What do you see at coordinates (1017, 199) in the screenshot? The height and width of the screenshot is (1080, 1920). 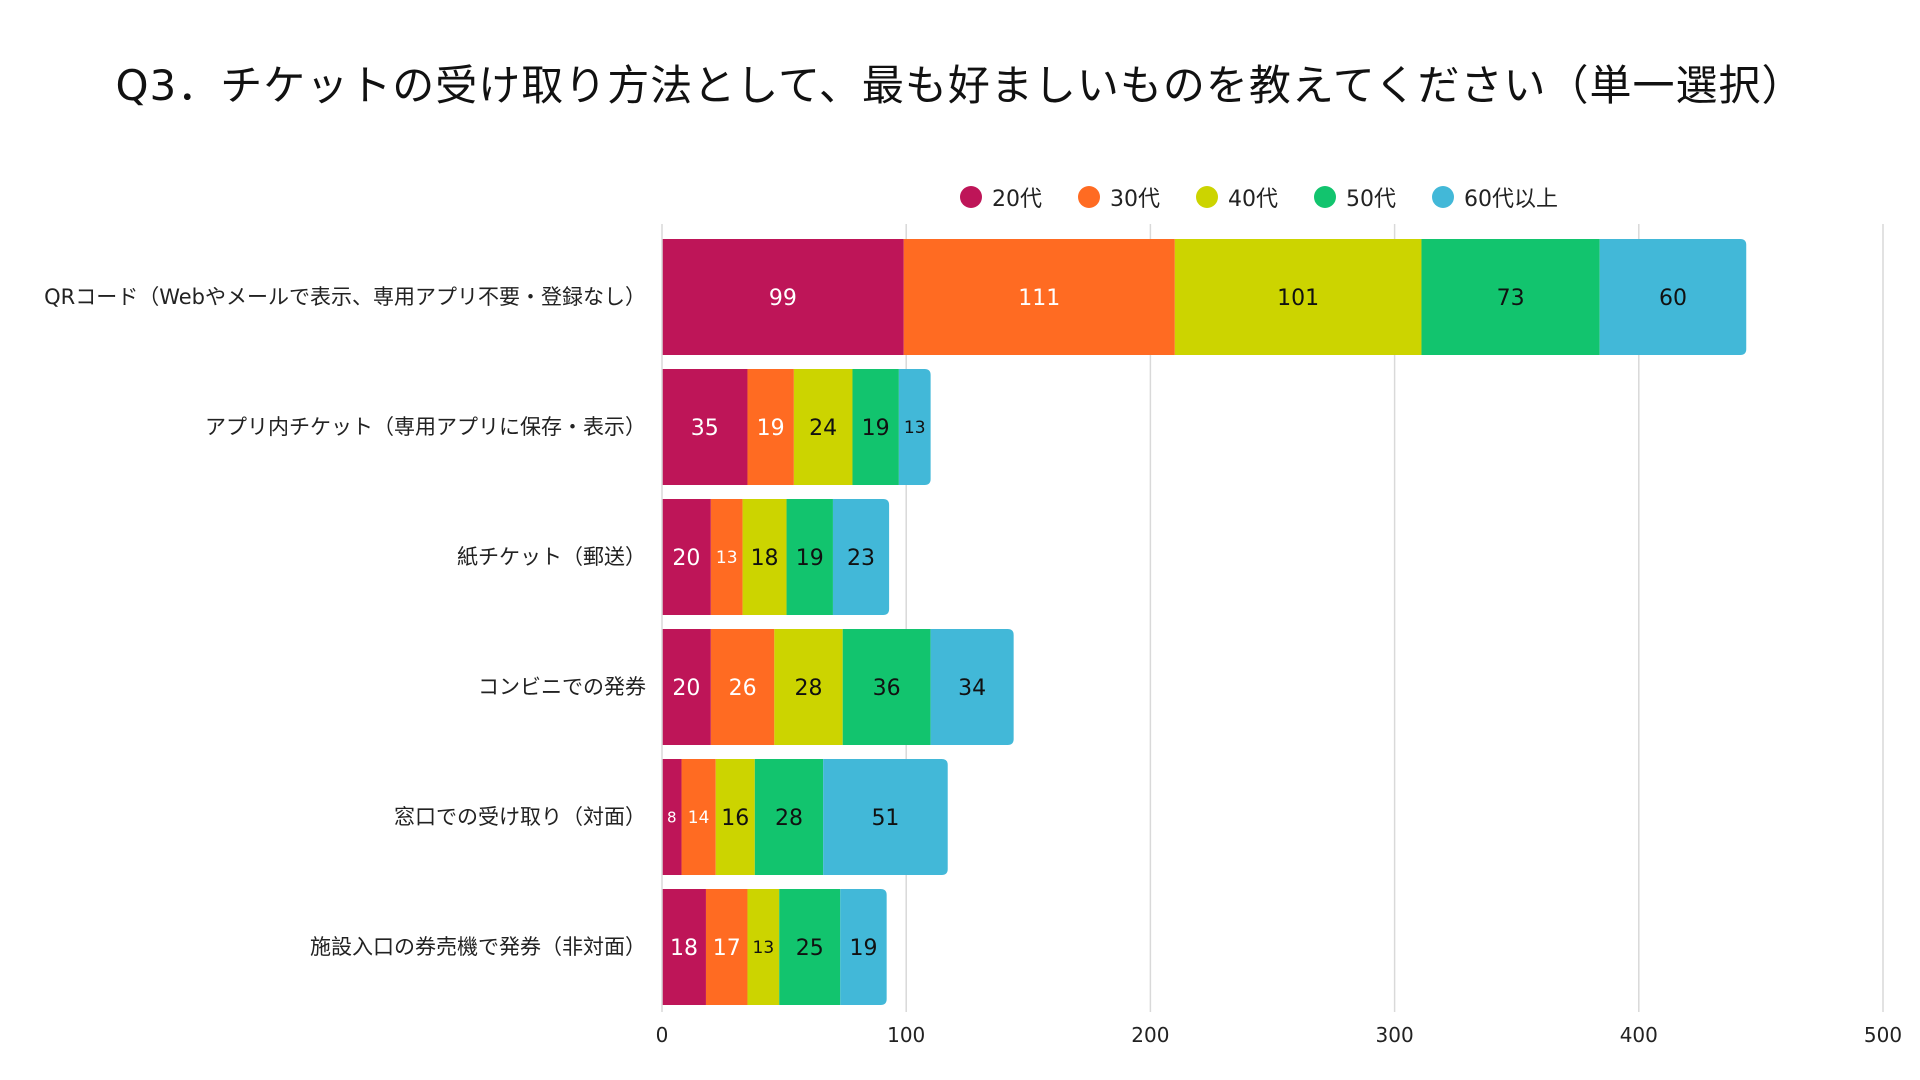 I see `legend-label: 20代` at bounding box center [1017, 199].